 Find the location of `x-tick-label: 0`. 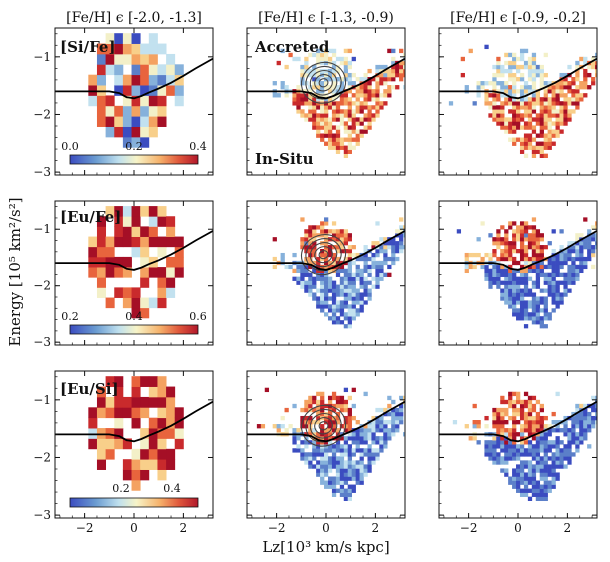

x-tick-label: 0 is located at coordinates (518, 528).